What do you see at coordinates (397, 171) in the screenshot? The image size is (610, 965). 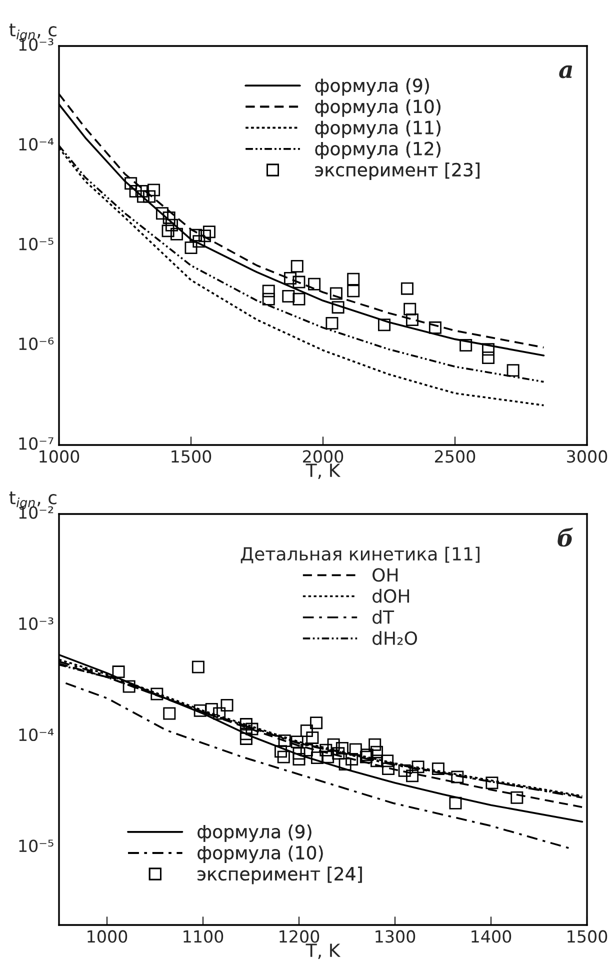 I see `legend-label: эксперимент [23]` at bounding box center [397, 171].